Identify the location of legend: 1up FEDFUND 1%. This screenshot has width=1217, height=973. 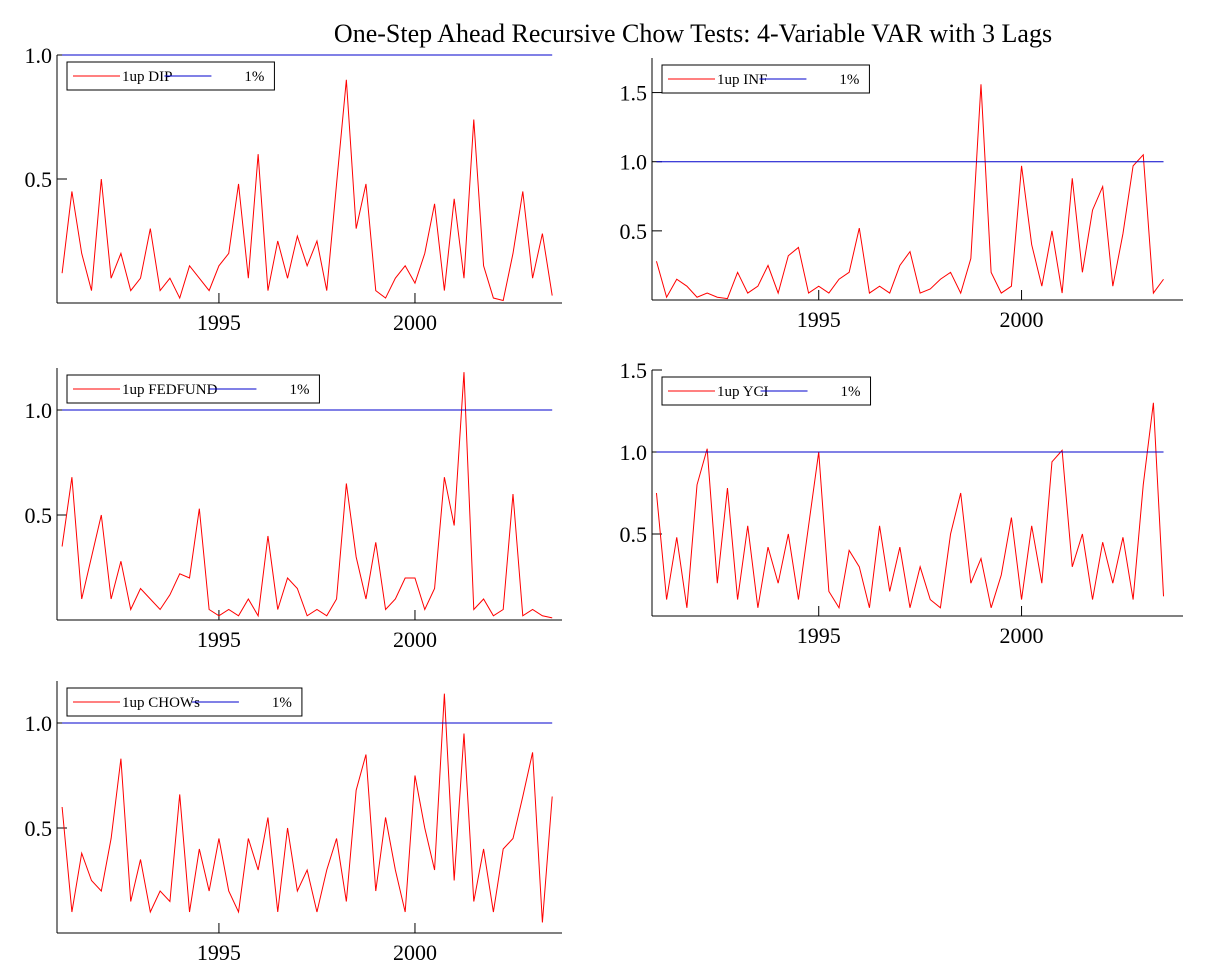
(193, 389).